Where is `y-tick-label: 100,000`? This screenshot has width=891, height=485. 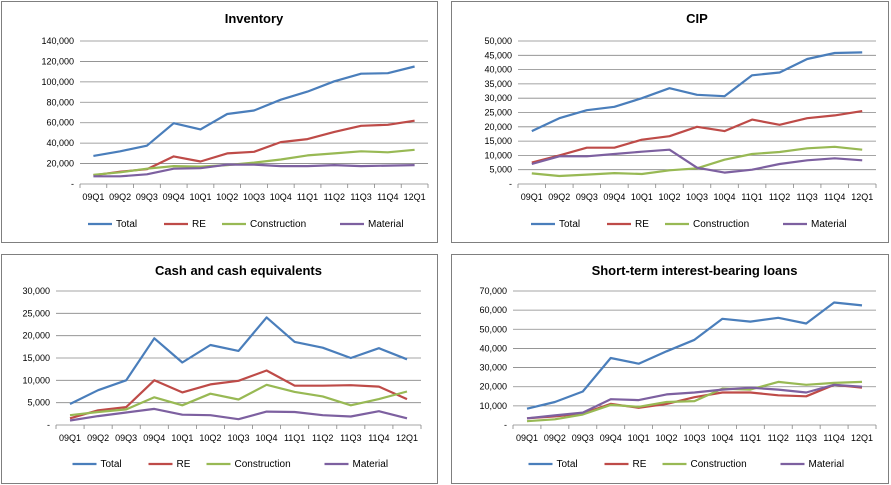 y-tick-label: 100,000 is located at coordinates (57, 82).